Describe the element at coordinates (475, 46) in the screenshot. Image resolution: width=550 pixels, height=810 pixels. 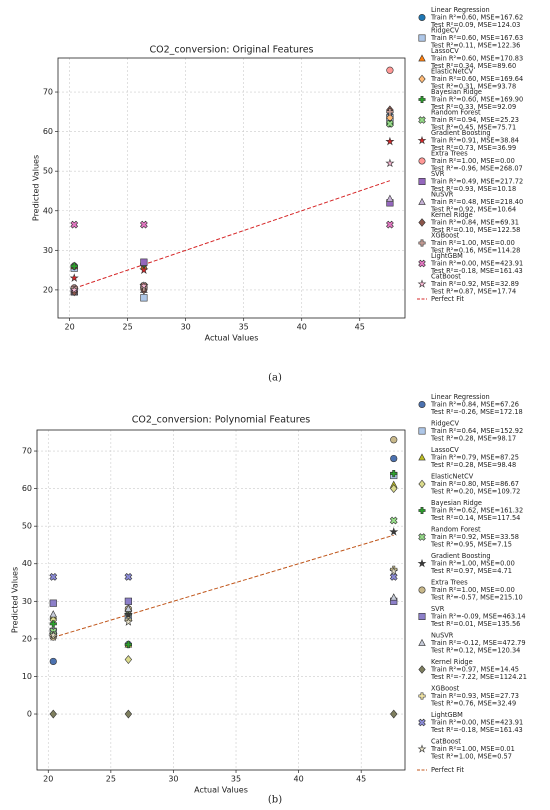
I see `legend-test: Test R²=0.11, MSE=122.36` at that location.